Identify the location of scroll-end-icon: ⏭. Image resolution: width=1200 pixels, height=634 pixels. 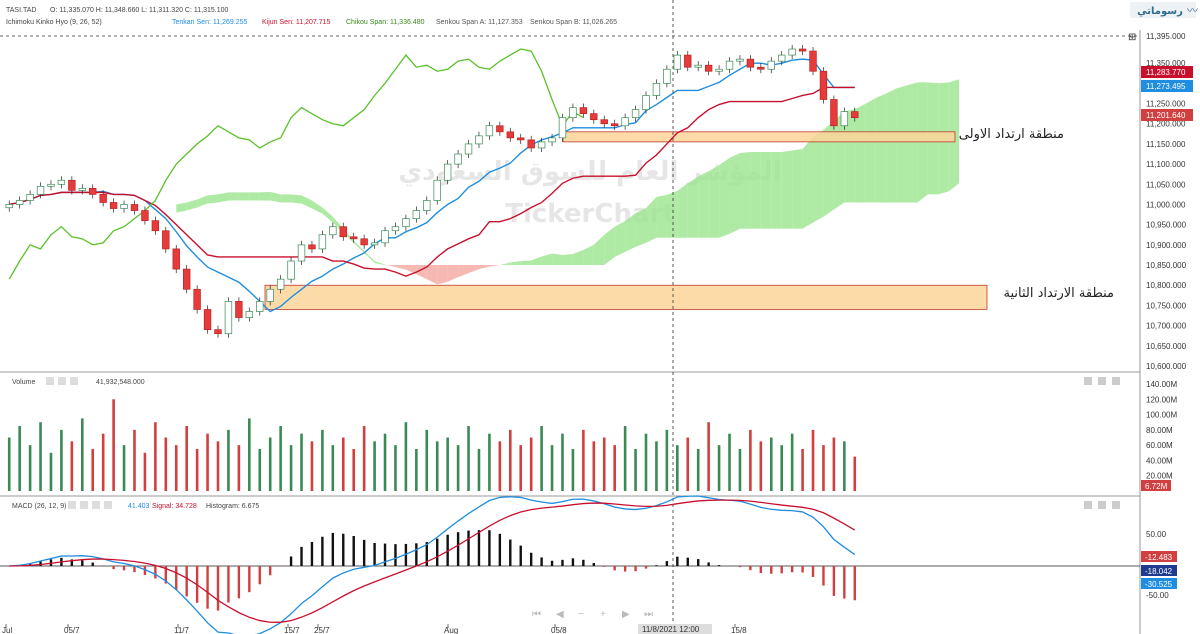
(648, 614).